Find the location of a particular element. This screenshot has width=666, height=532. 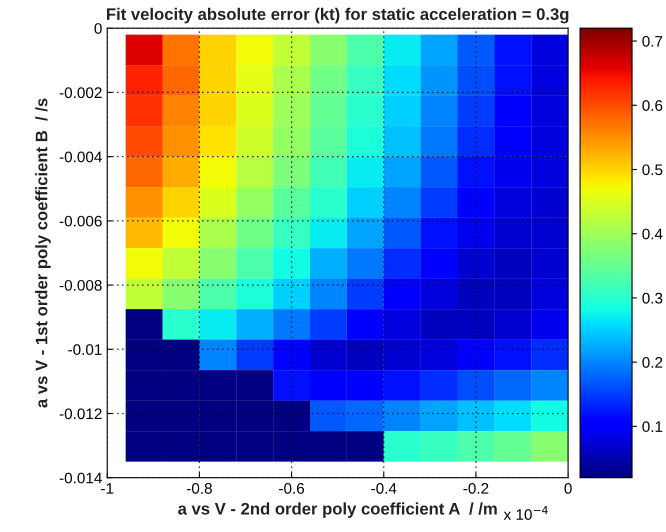

y-tick-label: -0.012 is located at coordinates (81, 414).